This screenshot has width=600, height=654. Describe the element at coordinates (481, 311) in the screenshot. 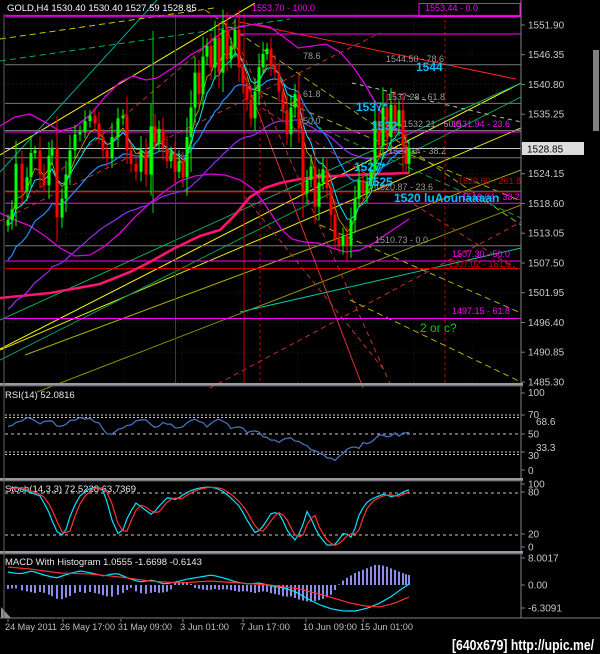

I see `svg-text: 1497.15 - 61.8` at that location.